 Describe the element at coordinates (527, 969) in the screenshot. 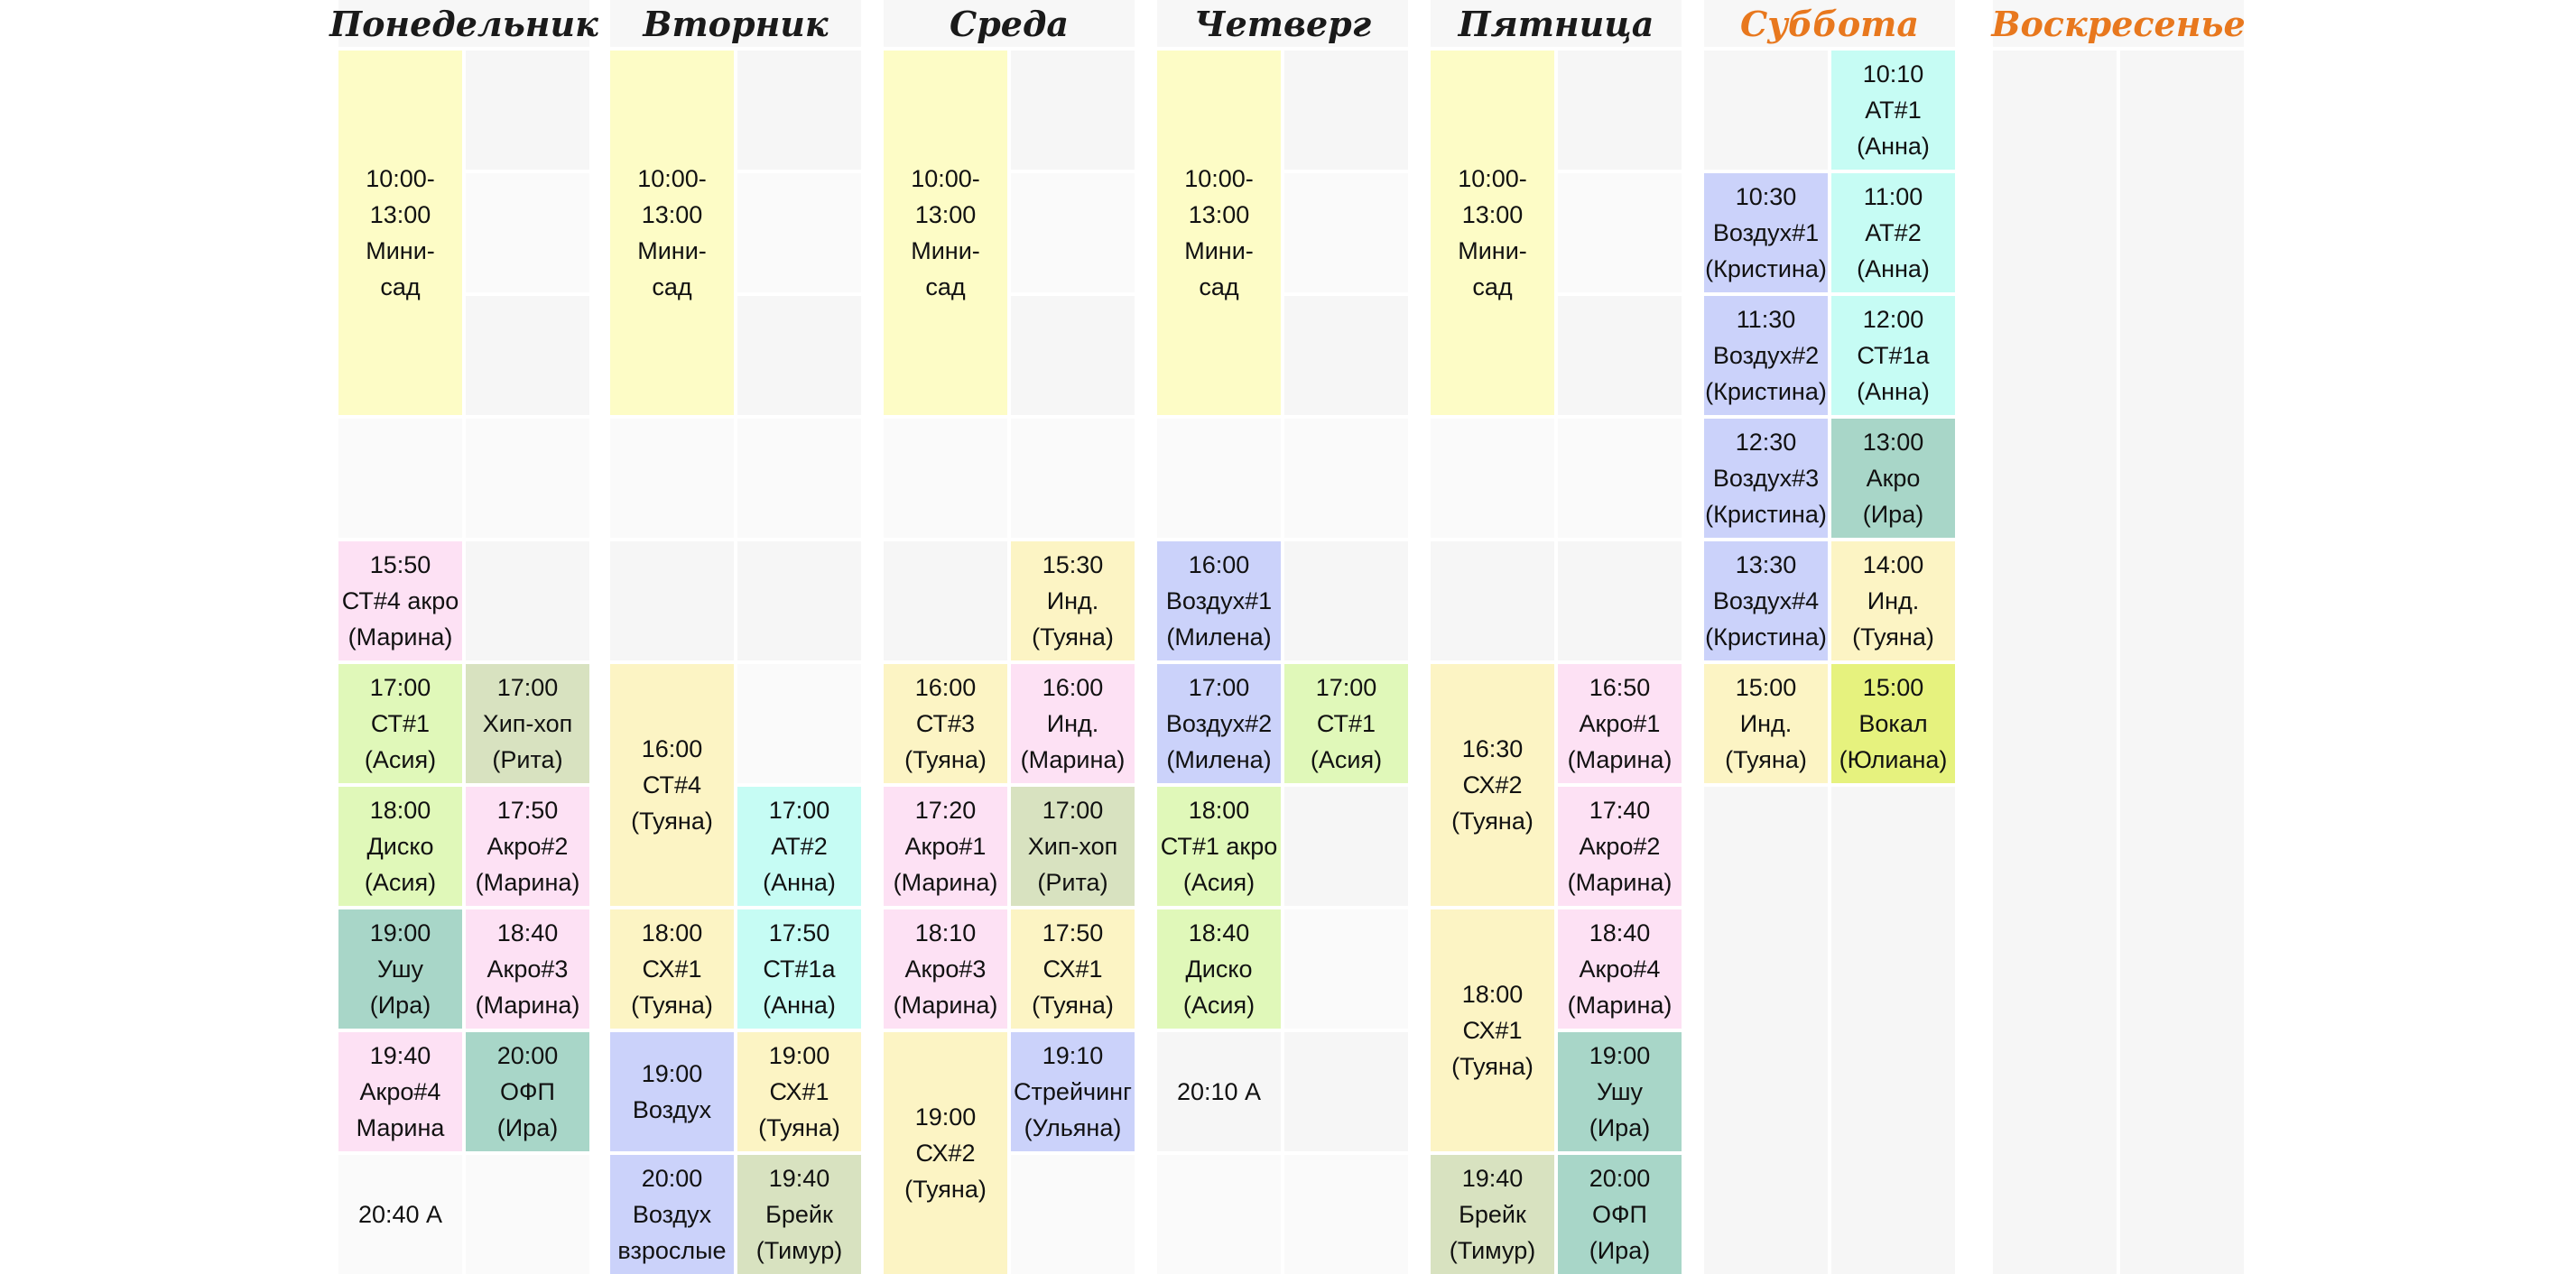

I see `class-slot: 18:40 Акро#3 (Марина)` at that location.